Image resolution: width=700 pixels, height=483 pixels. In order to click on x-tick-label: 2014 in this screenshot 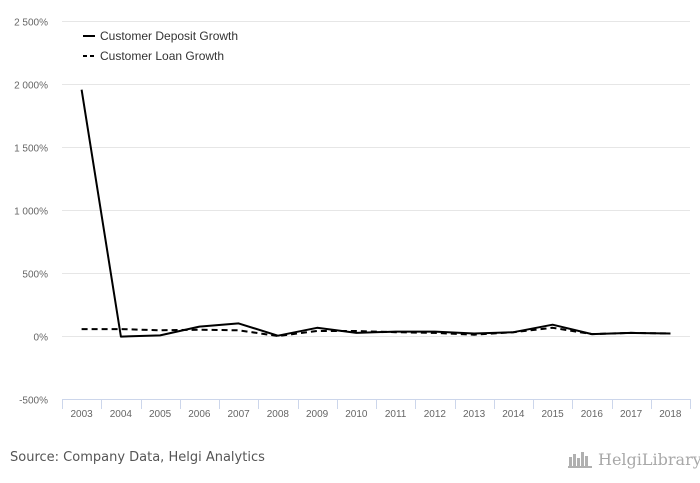, I will do `click(513, 414)`.